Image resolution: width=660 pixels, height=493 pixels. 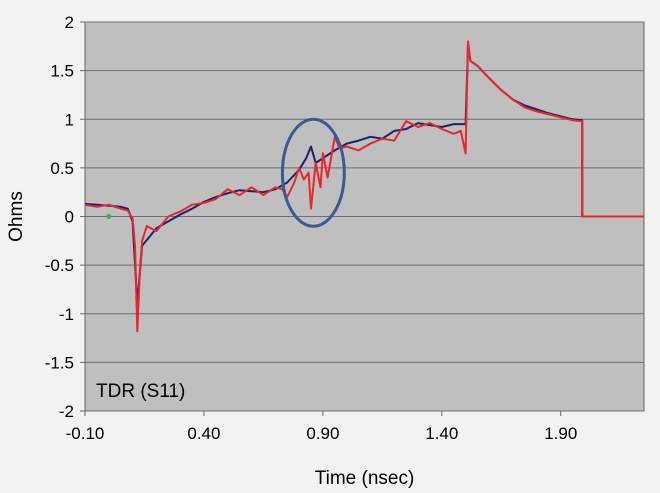 What do you see at coordinates (85, 433) in the screenshot?
I see `x-tick-label: -0.10` at bounding box center [85, 433].